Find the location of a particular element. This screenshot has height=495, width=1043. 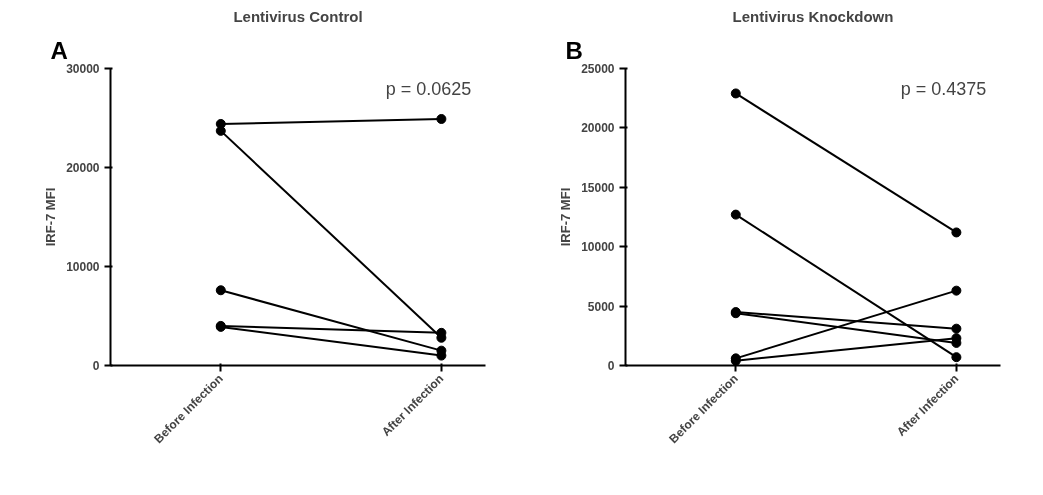

y-tick-label: 30000 is located at coordinates (83, 69).